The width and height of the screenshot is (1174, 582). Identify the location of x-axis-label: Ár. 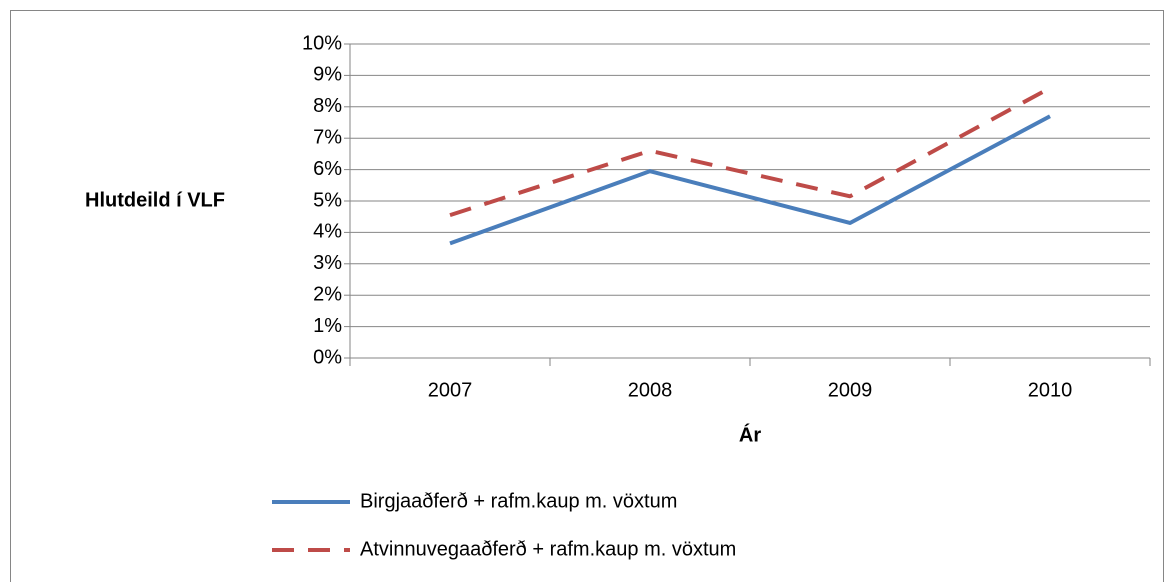
(750, 434).